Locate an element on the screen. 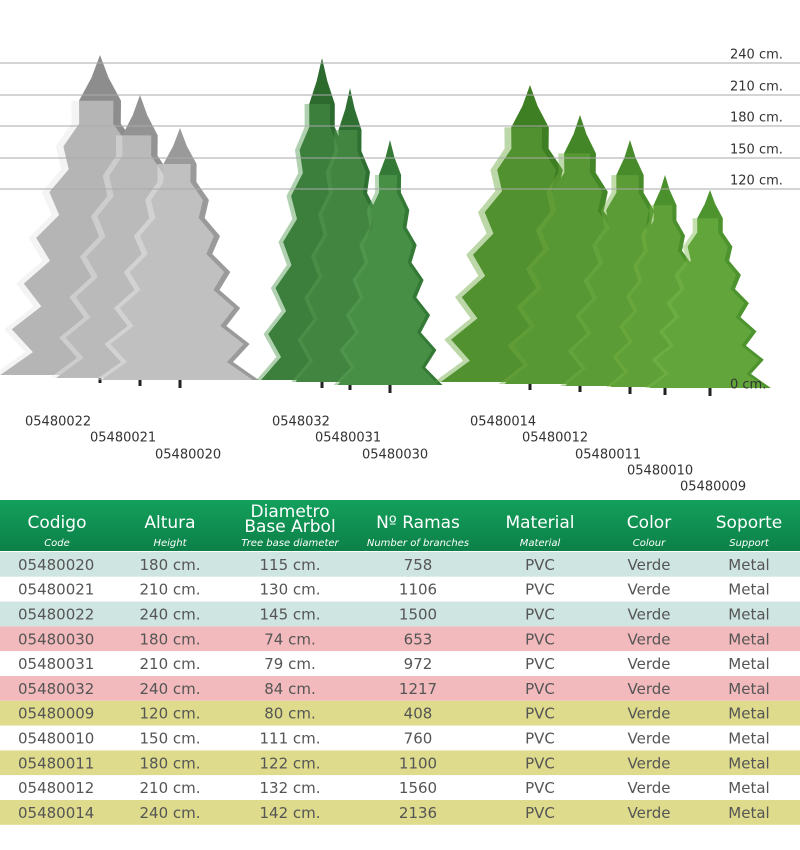 This screenshot has width=800, height=850. table-cell: 2136 is located at coordinates (418, 813).